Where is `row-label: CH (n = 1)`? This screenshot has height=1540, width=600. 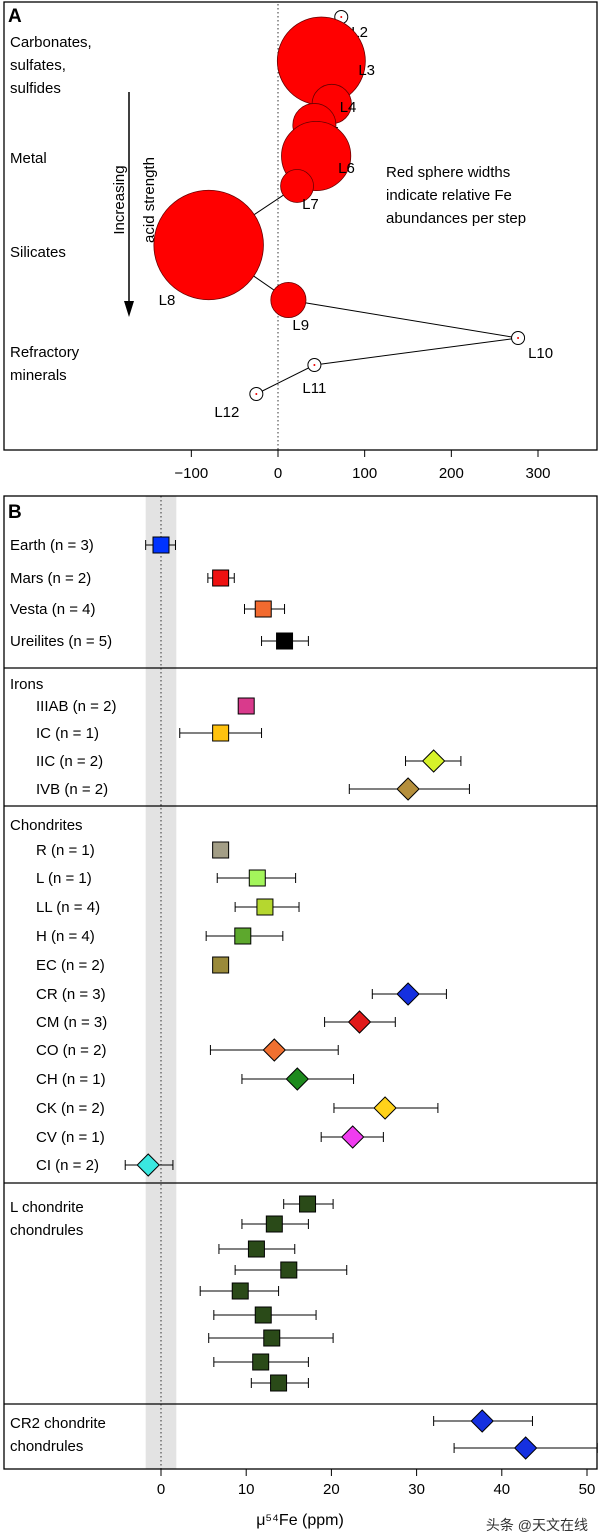 row-label: CH (n = 1) is located at coordinates (71, 1079).